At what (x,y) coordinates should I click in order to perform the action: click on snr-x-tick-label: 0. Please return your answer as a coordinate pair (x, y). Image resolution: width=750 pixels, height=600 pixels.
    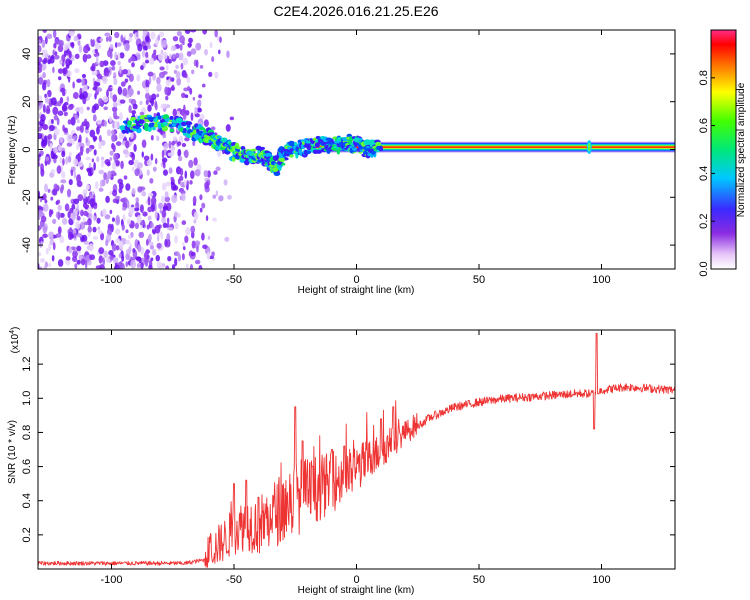
    Looking at the image, I should click on (356, 580).